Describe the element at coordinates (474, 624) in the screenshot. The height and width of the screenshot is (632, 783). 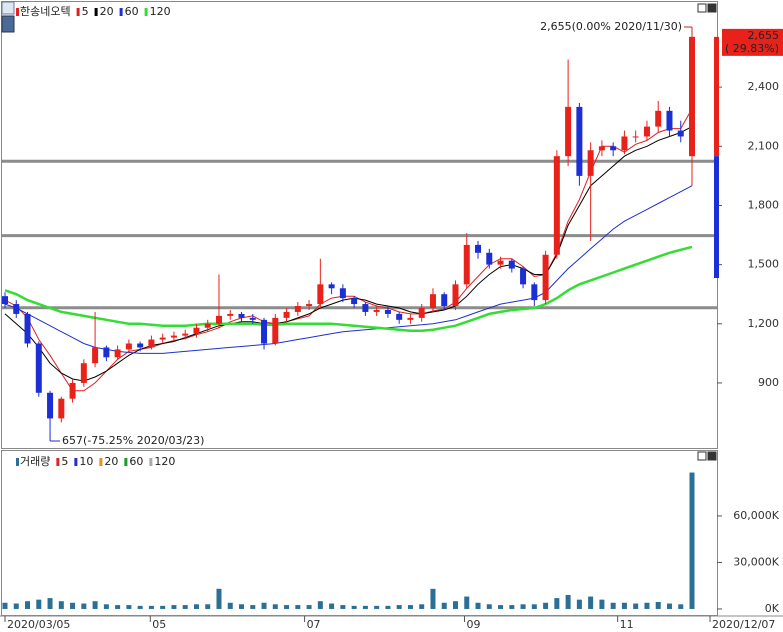
I see `x-tick-label: 09` at that location.